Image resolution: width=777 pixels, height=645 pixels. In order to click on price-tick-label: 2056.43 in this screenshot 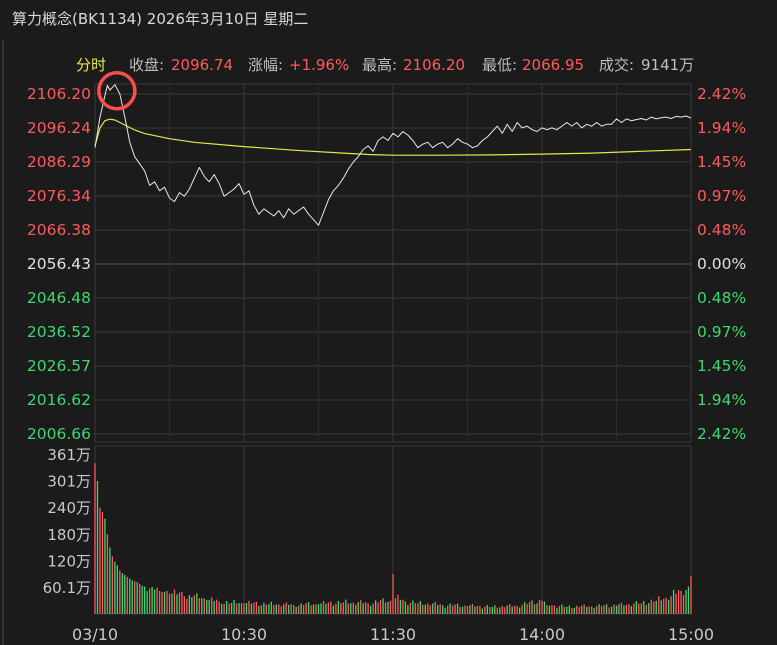, I will do `click(59, 264)`.